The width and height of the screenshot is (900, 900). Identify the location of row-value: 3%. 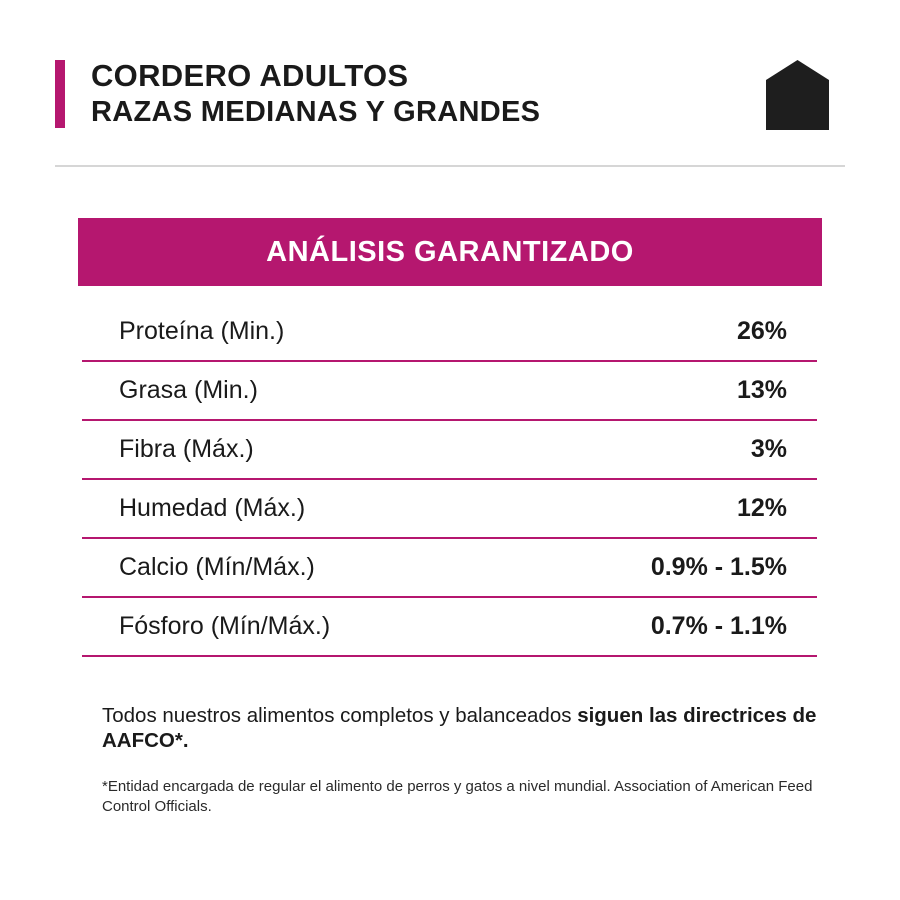
(768, 449).